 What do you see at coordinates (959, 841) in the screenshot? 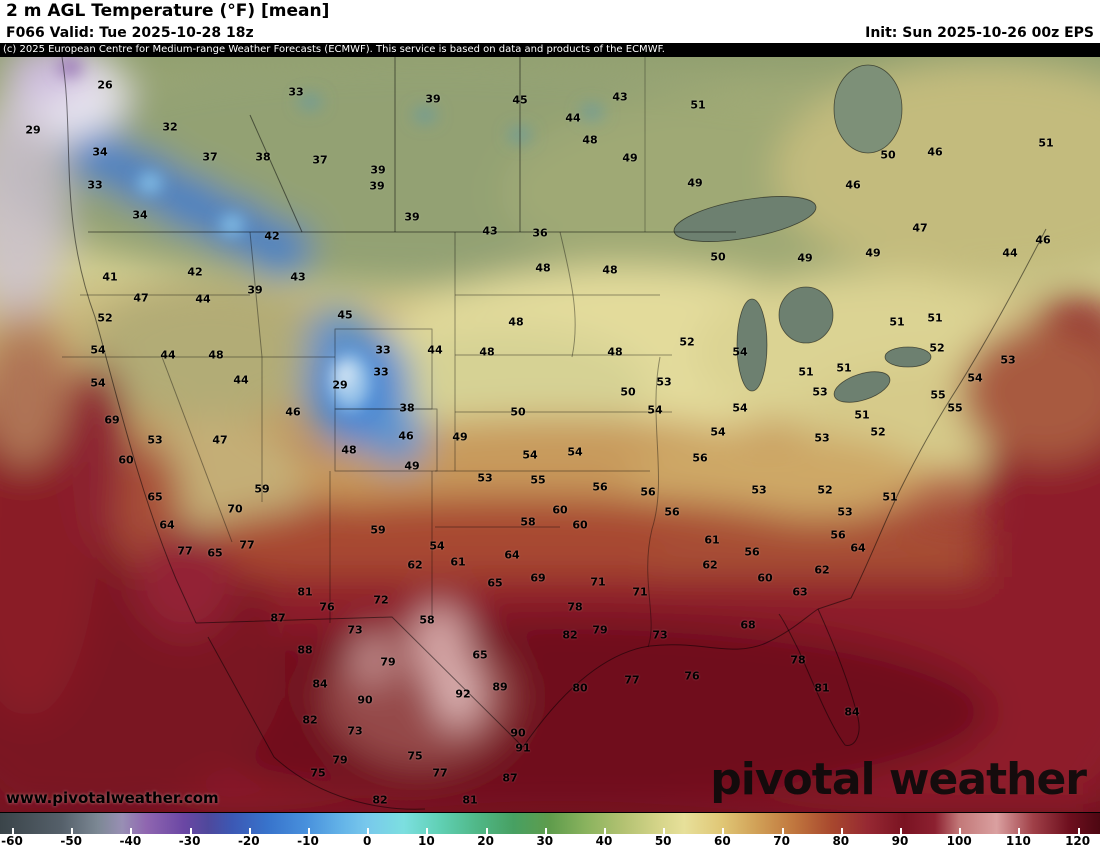
I see `colorbar-tick-label: 100` at bounding box center [959, 841].